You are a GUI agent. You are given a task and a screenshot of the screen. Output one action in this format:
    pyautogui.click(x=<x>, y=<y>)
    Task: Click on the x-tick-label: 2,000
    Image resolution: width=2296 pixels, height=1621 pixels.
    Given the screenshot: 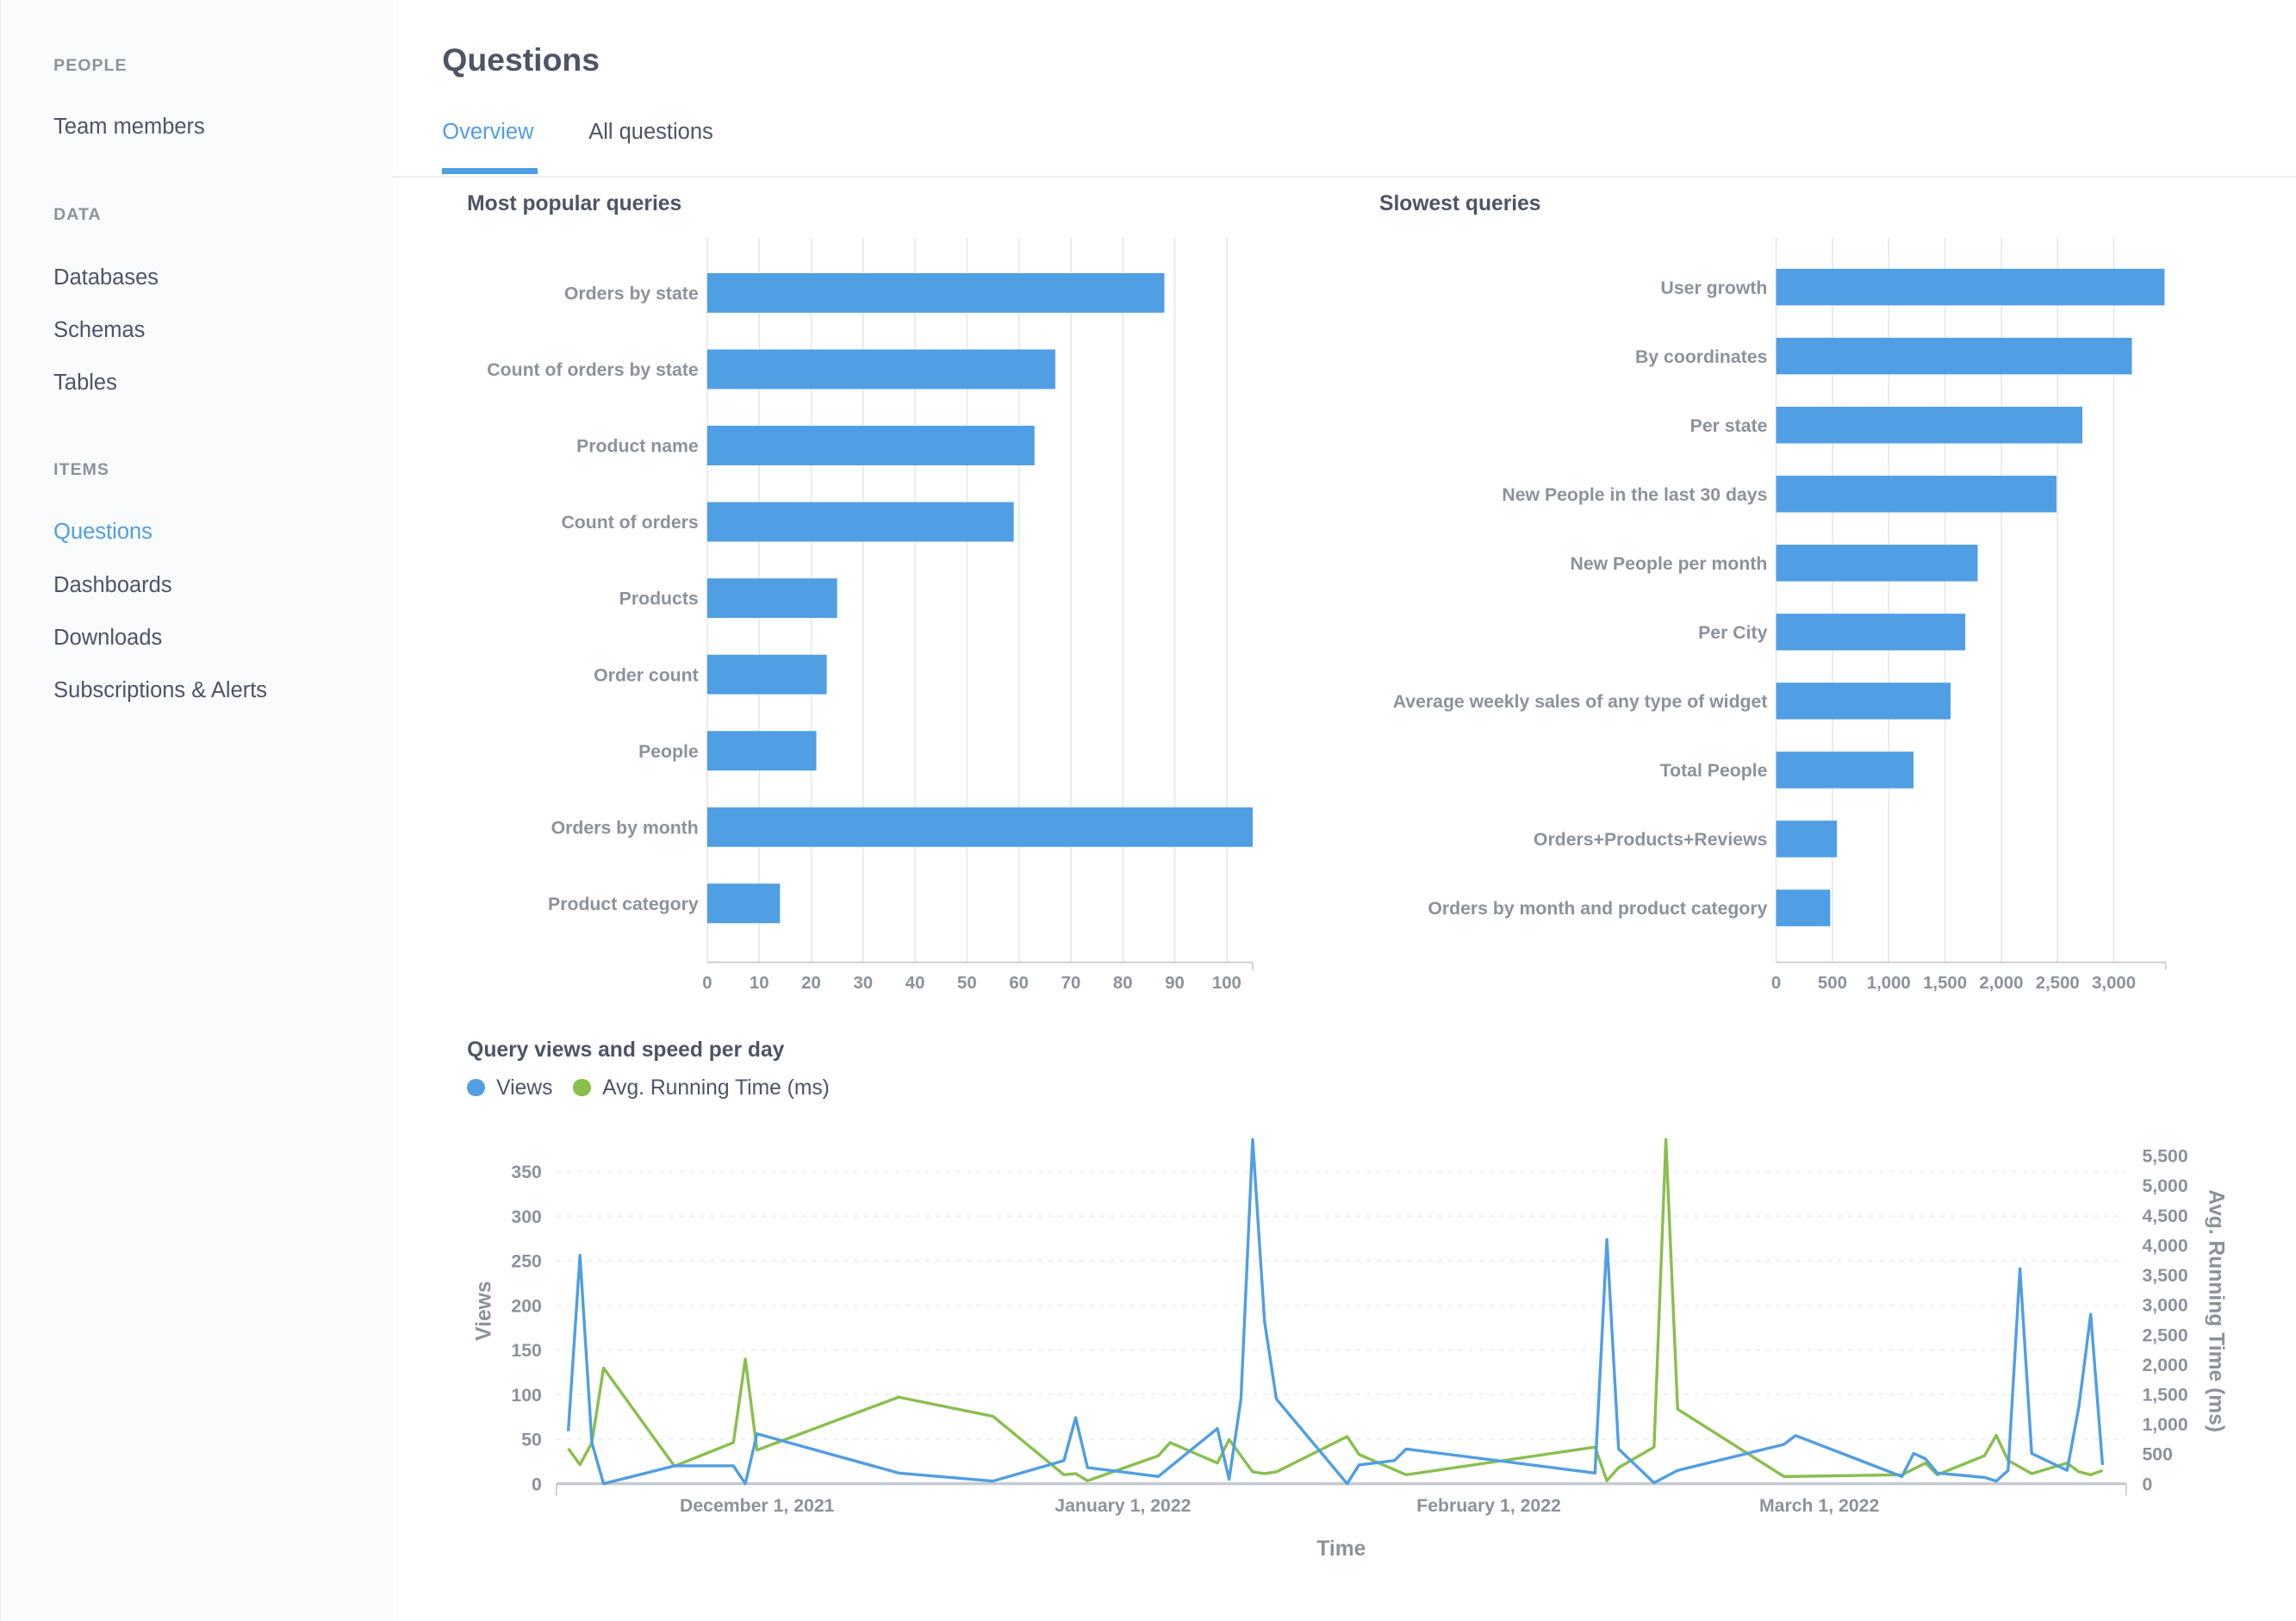 What is the action you would take?
    pyautogui.click(x=2001, y=983)
    